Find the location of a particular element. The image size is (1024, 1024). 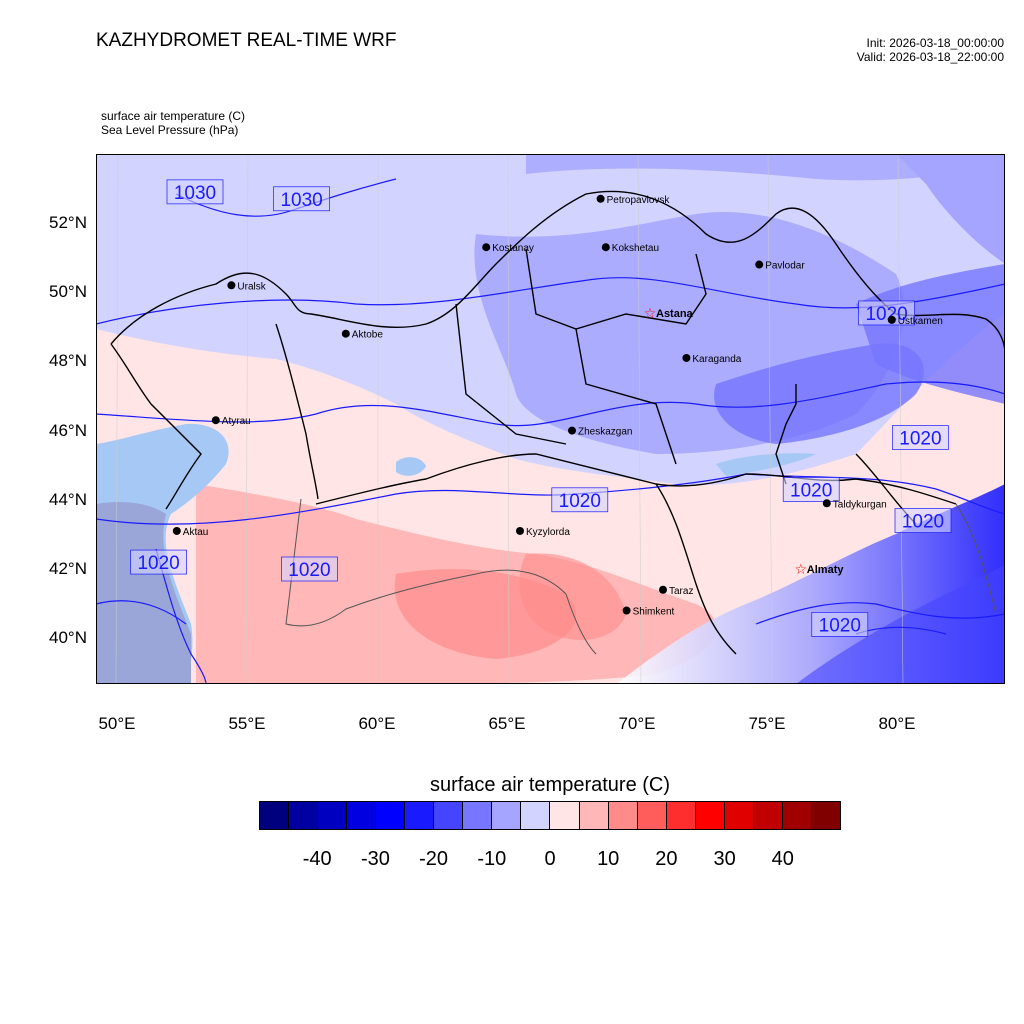

colorbar-tick-label: -30 is located at coordinates (375, 859).